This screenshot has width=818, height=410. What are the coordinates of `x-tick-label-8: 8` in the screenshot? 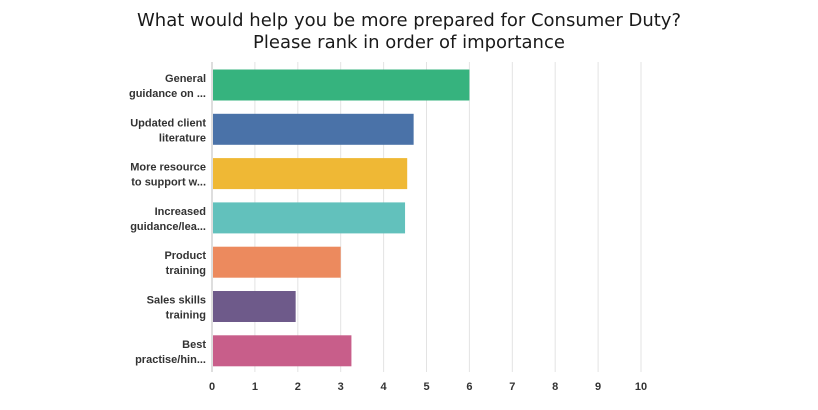 It's located at (555, 387).